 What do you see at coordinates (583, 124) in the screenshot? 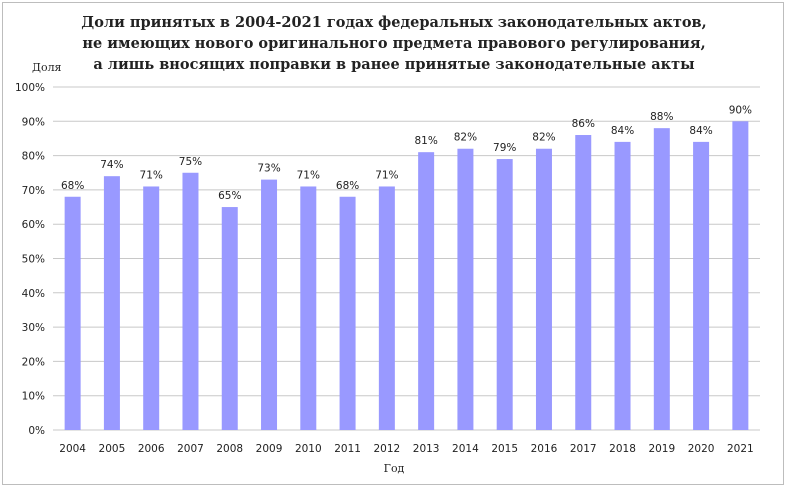
I see `data-label: 86%` at bounding box center [583, 124].